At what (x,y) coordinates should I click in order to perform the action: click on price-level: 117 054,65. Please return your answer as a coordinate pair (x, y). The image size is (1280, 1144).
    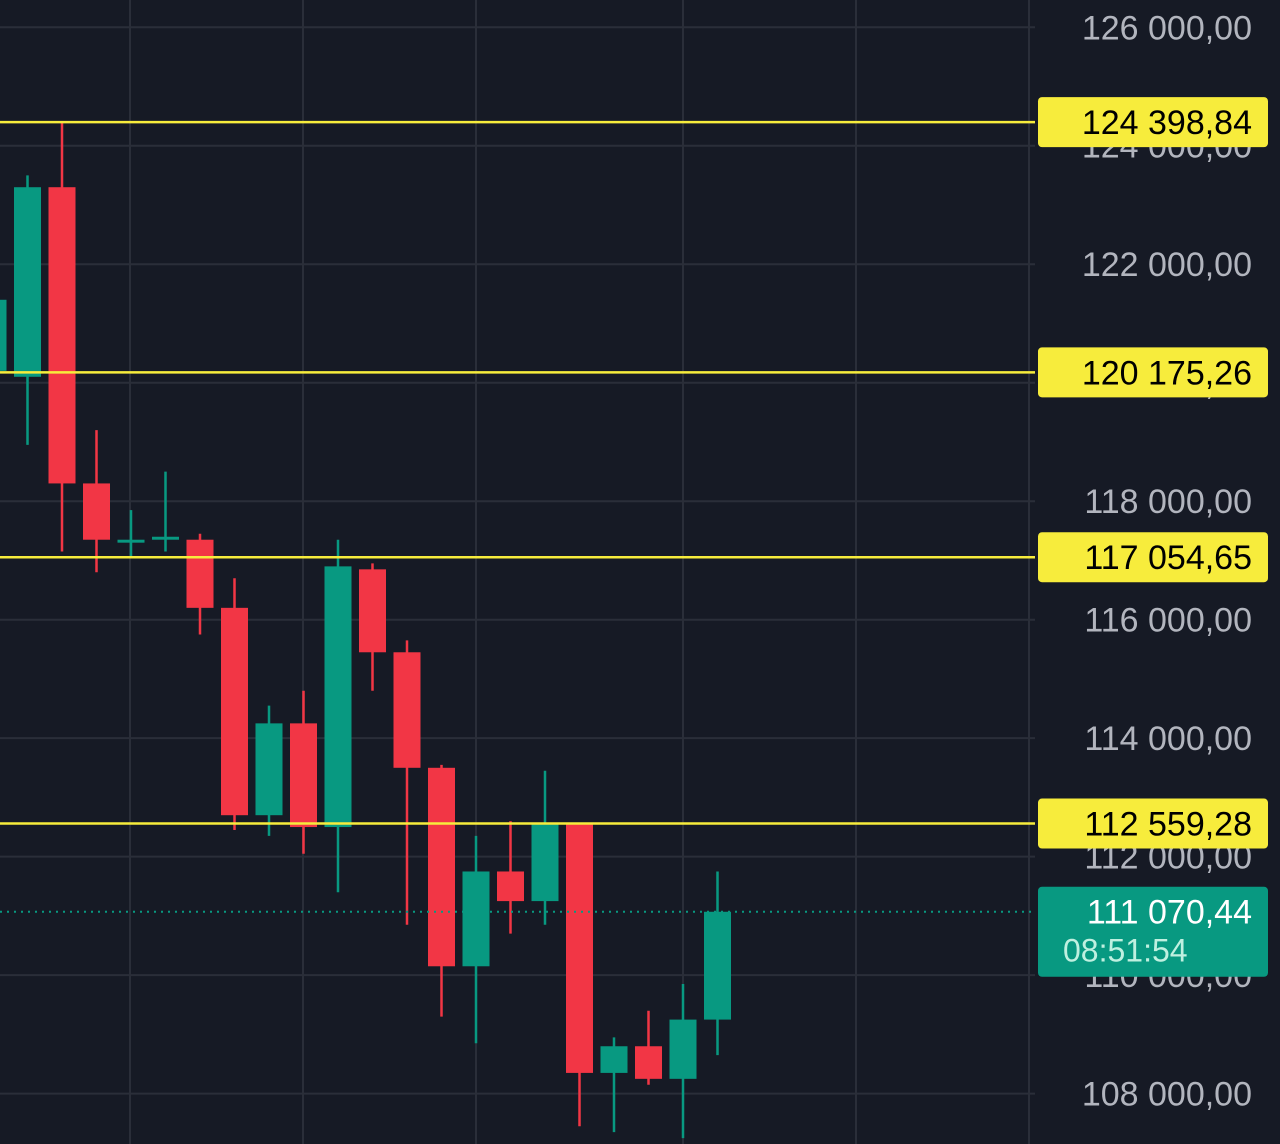
    Looking at the image, I should click on (634, 557).